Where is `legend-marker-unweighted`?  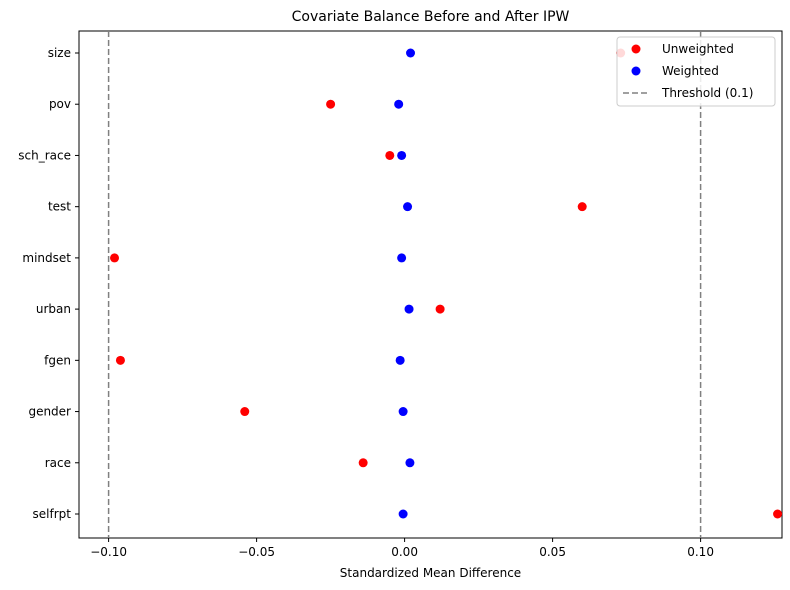 legend-marker-unweighted is located at coordinates (636, 49).